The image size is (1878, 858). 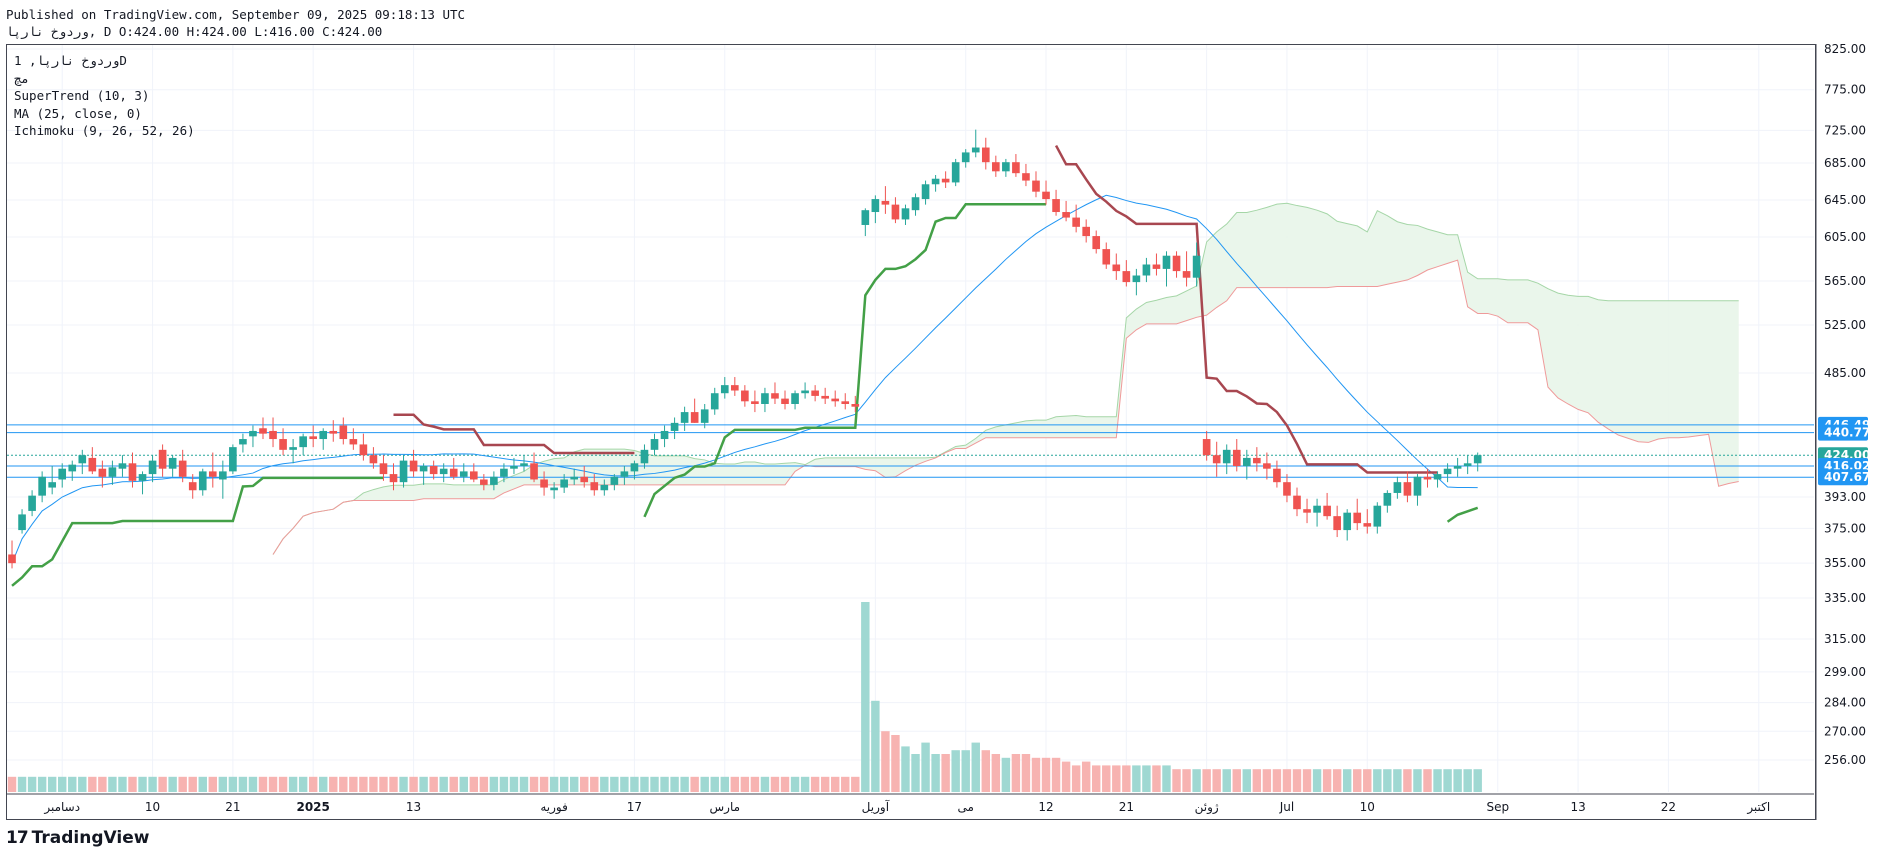 I want to click on tradingview-logo: 17 TradingView, so click(x=77, y=838).